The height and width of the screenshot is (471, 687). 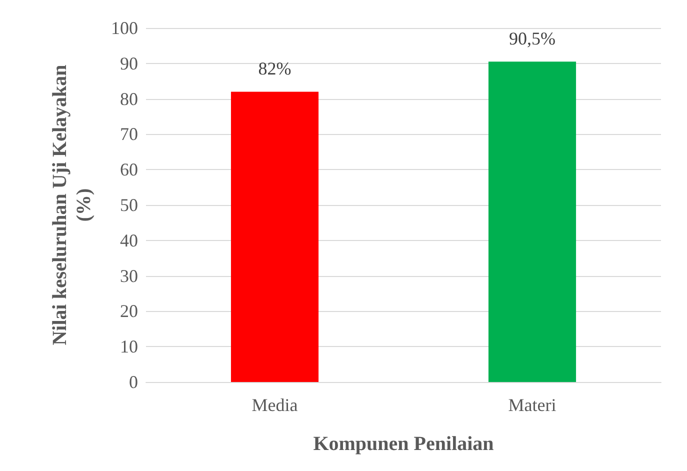 What do you see at coordinates (275, 68) in the screenshot?
I see `data-label: 82%` at bounding box center [275, 68].